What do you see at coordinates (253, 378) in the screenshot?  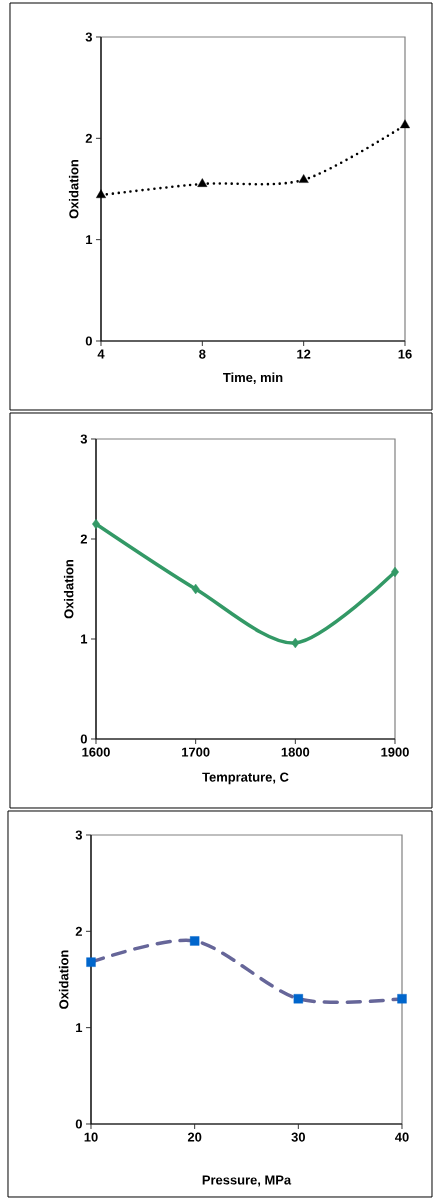 I see `x-axis-title: Time, min` at bounding box center [253, 378].